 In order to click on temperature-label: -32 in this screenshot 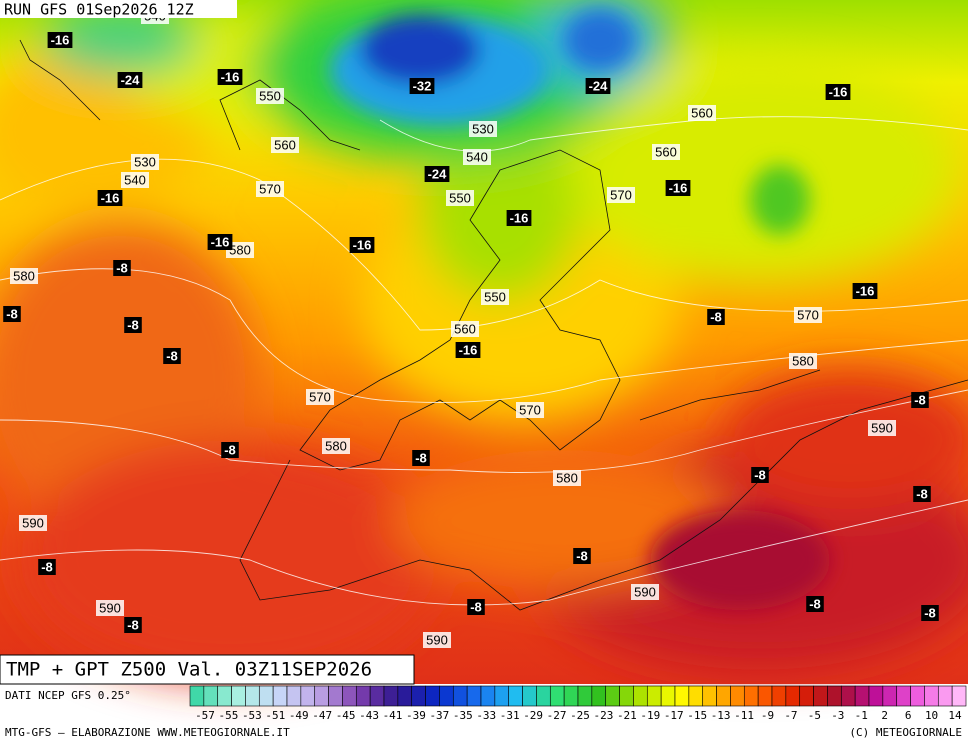, I will do `click(422, 85)`.